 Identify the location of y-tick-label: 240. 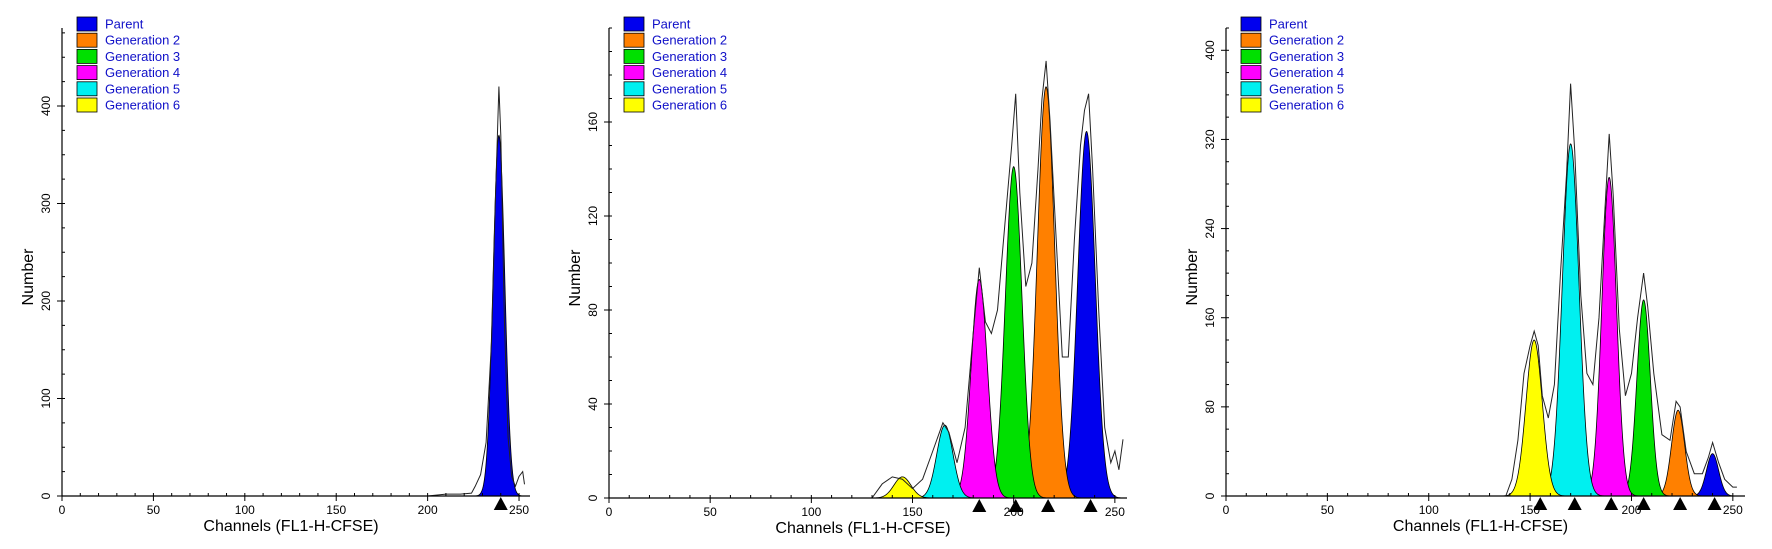
(1210, 228).